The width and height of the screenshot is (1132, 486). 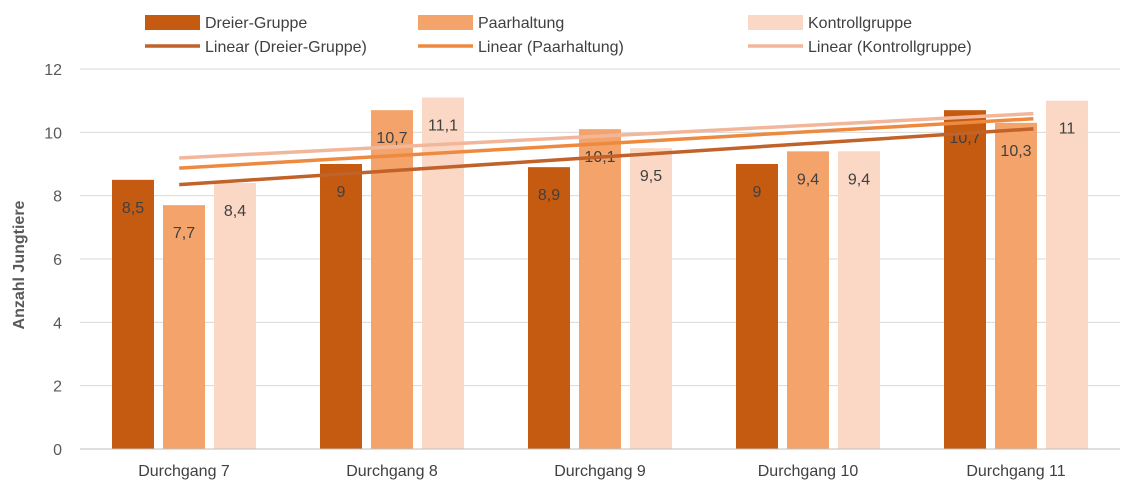 What do you see at coordinates (184, 471) in the screenshot?
I see `x-tick-label: Durchgang 7` at bounding box center [184, 471].